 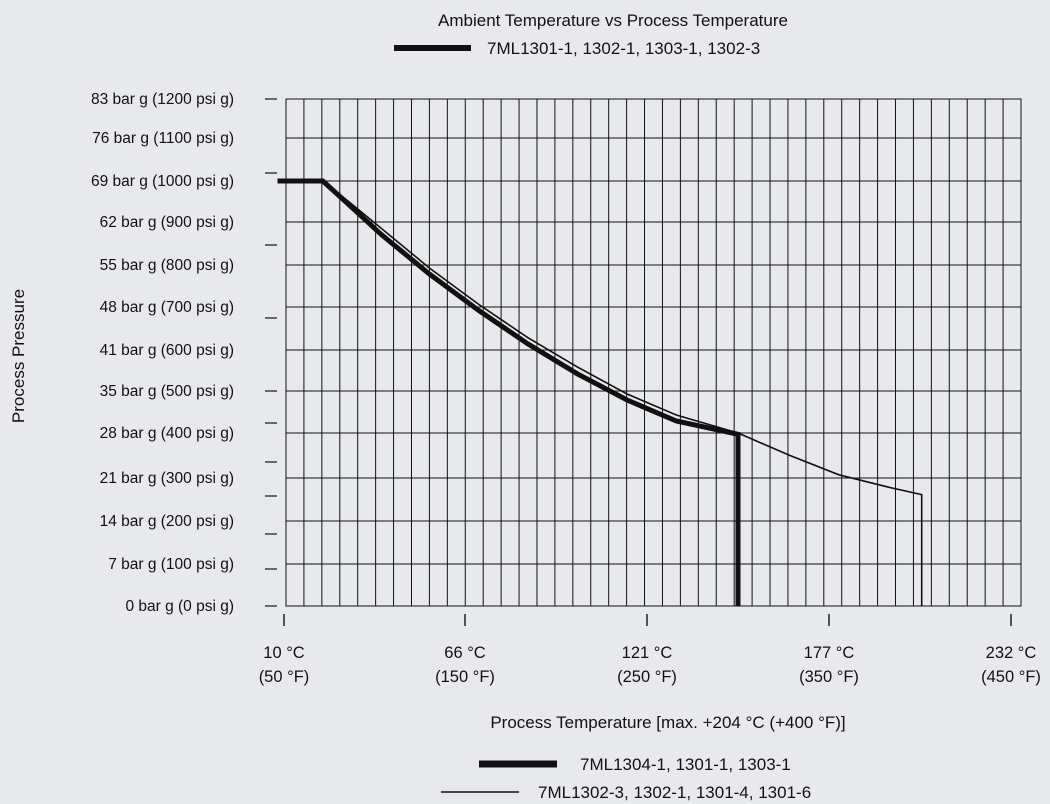 What do you see at coordinates (167, 307) in the screenshot?
I see `y-tick-label: 48 bar g (700 psi g)` at bounding box center [167, 307].